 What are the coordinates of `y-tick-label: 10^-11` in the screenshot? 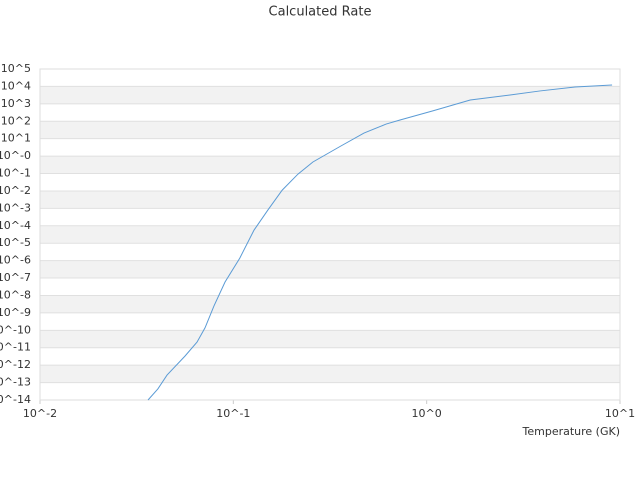 It's located at (15, 347).